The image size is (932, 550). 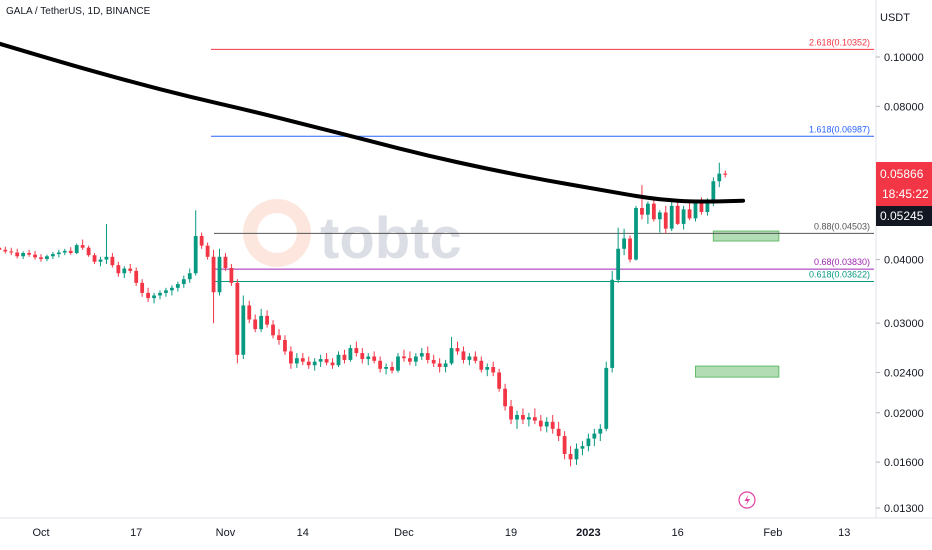 What do you see at coordinates (842, 226) in the screenshot?
I see `fib-level-label-3: 0.88(0.04503)` at bounding box center [842, 226].